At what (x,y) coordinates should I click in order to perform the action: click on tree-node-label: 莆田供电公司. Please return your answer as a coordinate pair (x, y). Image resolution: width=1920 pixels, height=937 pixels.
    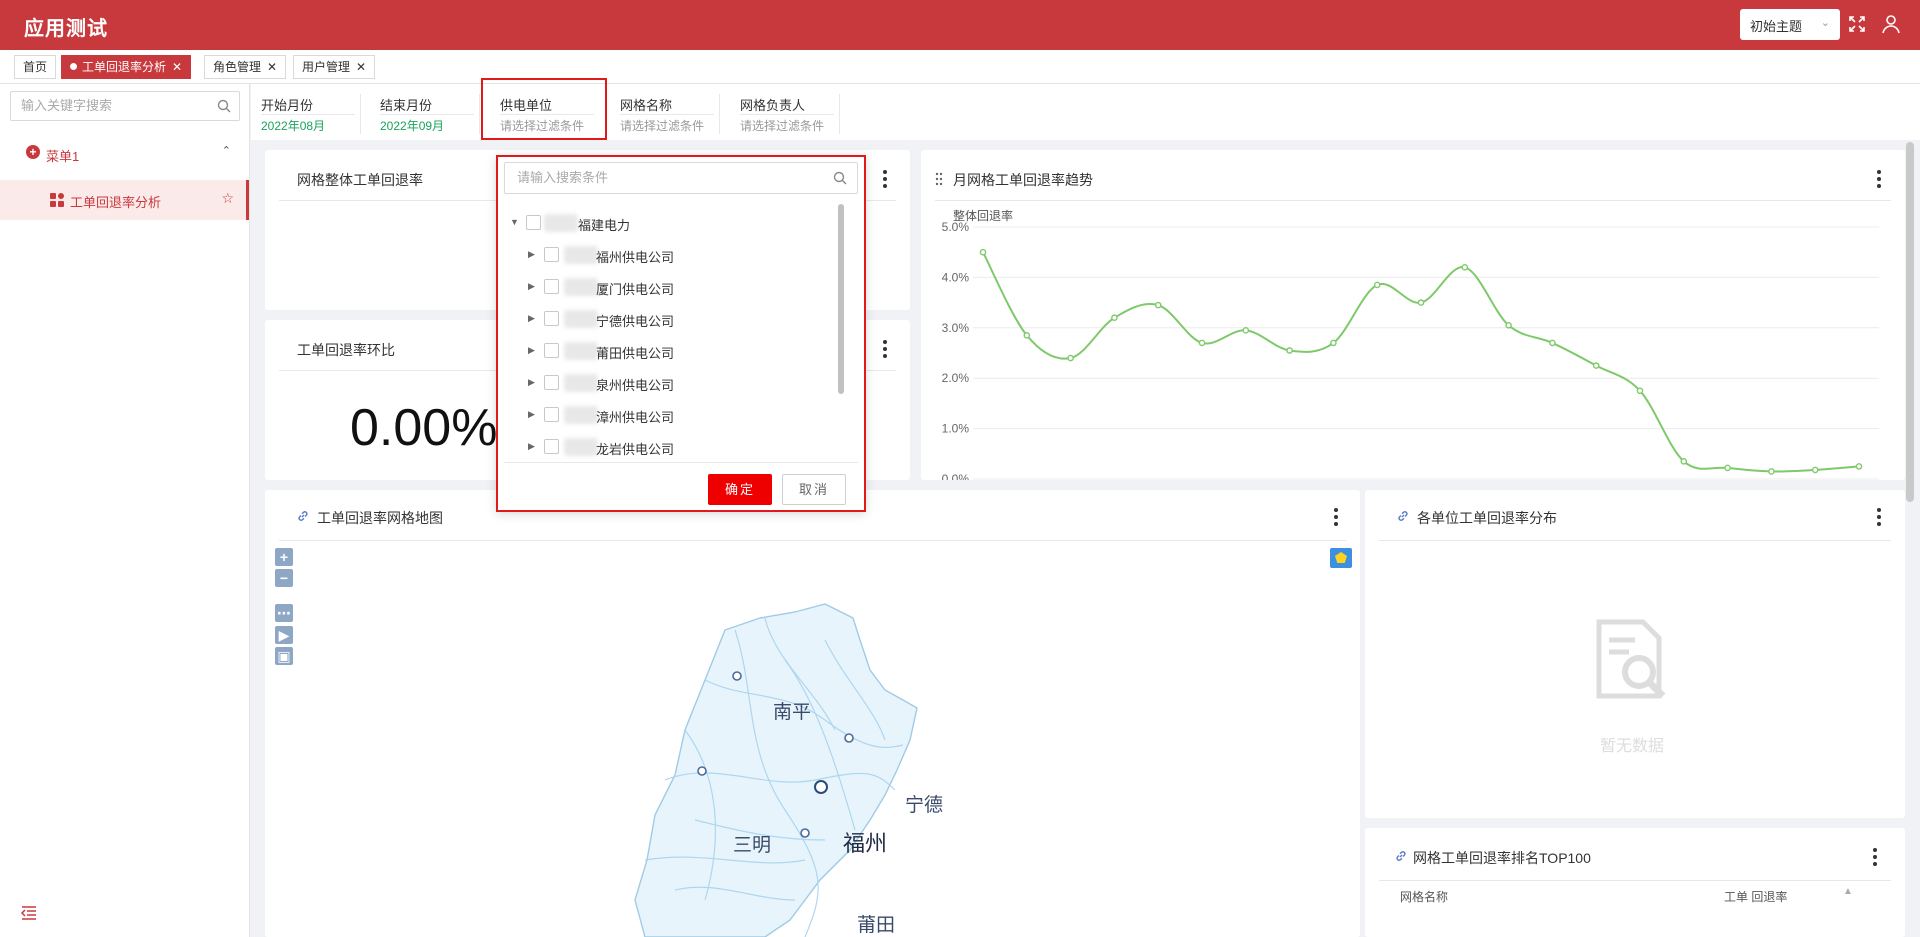
    Looking at the image, I should click on (635, 353).